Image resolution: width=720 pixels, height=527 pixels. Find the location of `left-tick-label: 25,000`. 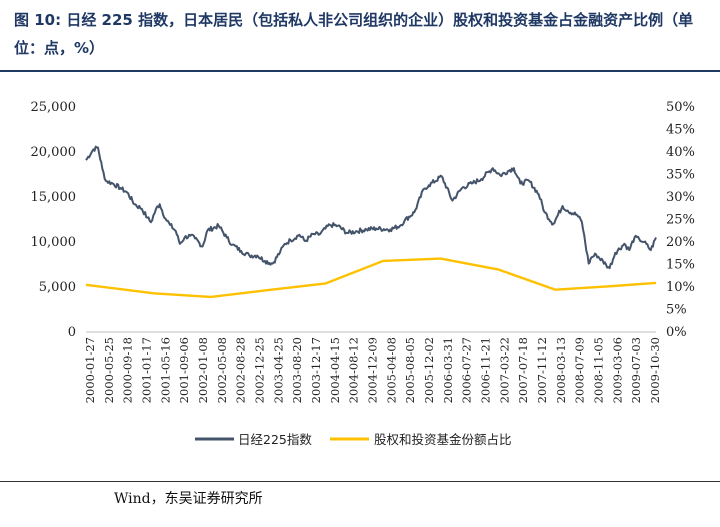

left-tick-label: 25,000 is located at coordinates (54, 107).